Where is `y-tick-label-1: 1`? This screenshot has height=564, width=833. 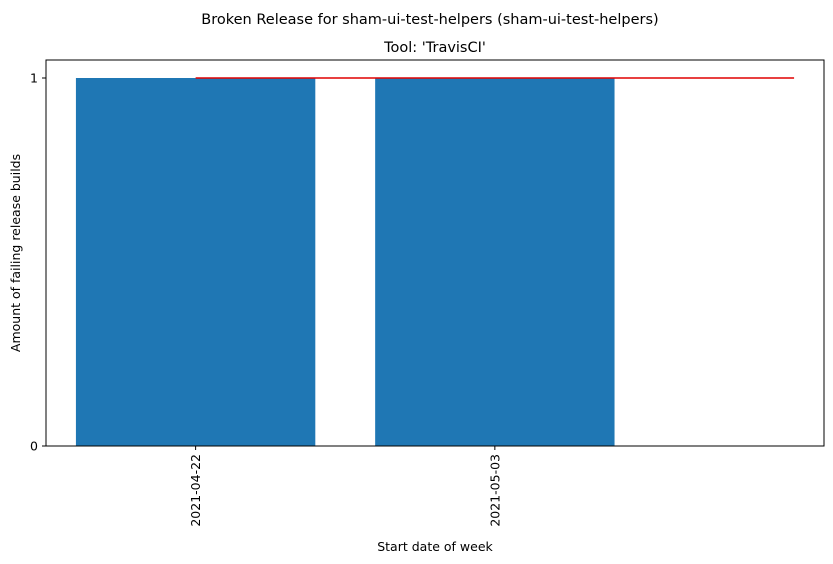 y-tick-label-1: 1 is located at coordinates (34, 78).